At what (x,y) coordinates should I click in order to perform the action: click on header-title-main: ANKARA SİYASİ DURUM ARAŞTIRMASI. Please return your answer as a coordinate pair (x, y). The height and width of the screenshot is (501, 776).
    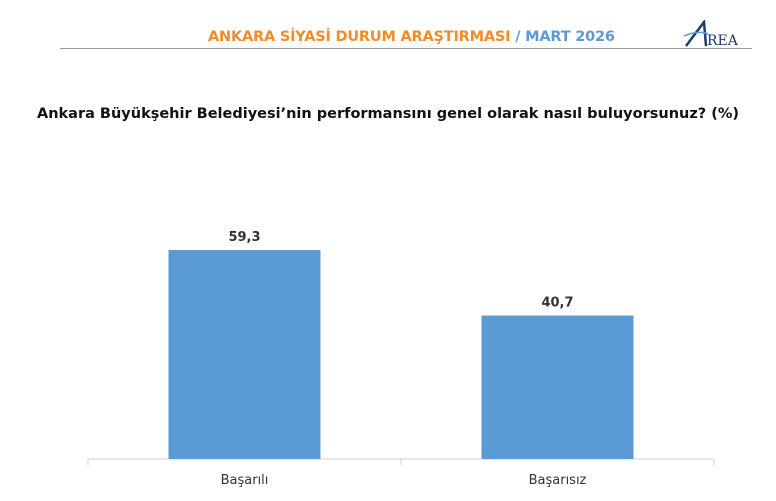
    Looking at the image, I should click on (359, 37).